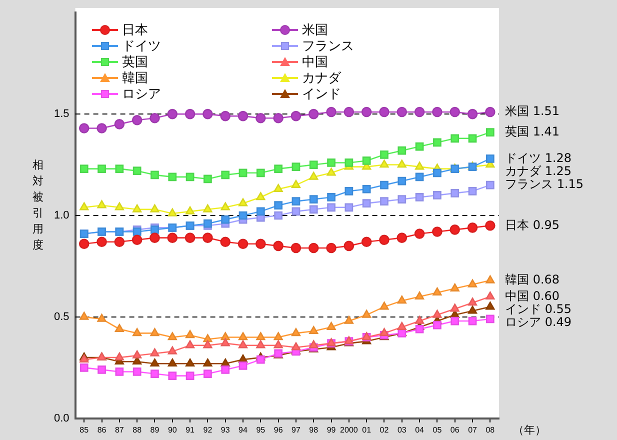 The height and width of the screenshot is (440, 617). Describe the element at coordinates (491, 429) in the screenshot. I see `x-tick-label: 08` at that location.